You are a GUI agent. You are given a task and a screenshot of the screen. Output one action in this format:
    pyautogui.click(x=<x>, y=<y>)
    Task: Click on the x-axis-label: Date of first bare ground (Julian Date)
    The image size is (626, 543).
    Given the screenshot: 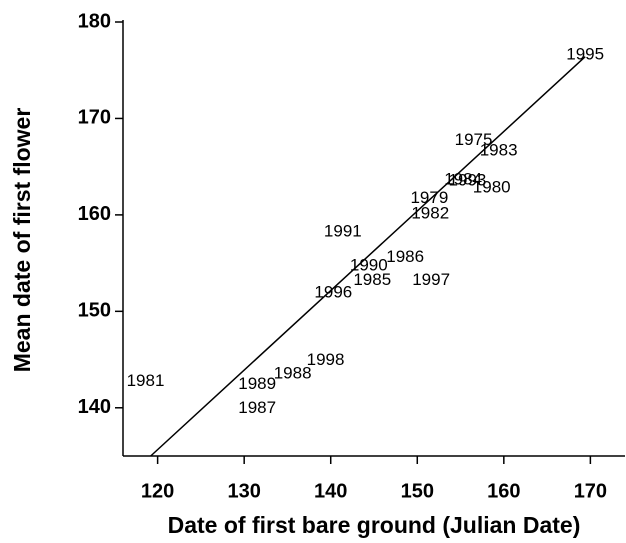 What is the action you would take?
    pyautogui.click(x=374, y=525)
    